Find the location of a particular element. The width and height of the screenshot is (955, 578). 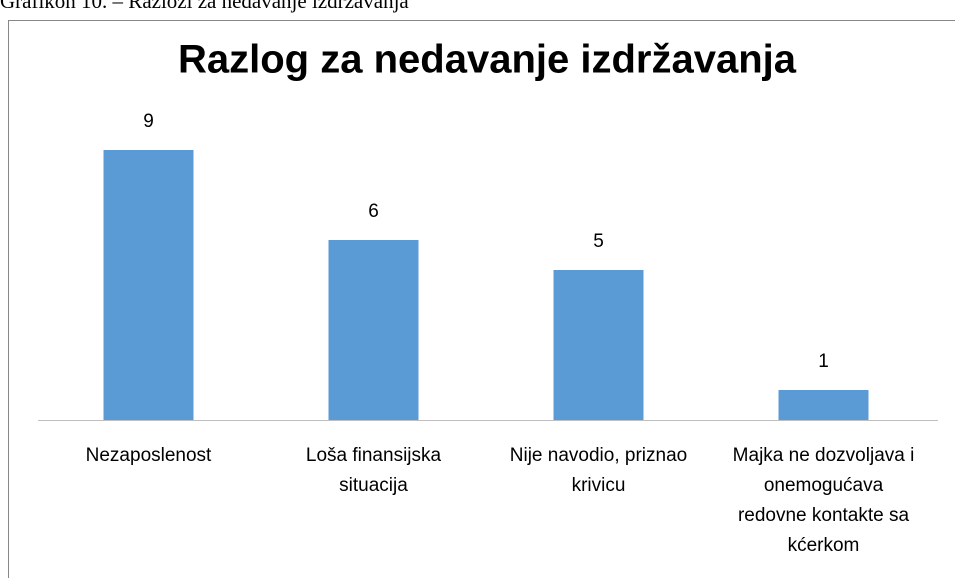

x-tick-label: Nije navodio, priznao krivicu is located at coordinates (598, 470).